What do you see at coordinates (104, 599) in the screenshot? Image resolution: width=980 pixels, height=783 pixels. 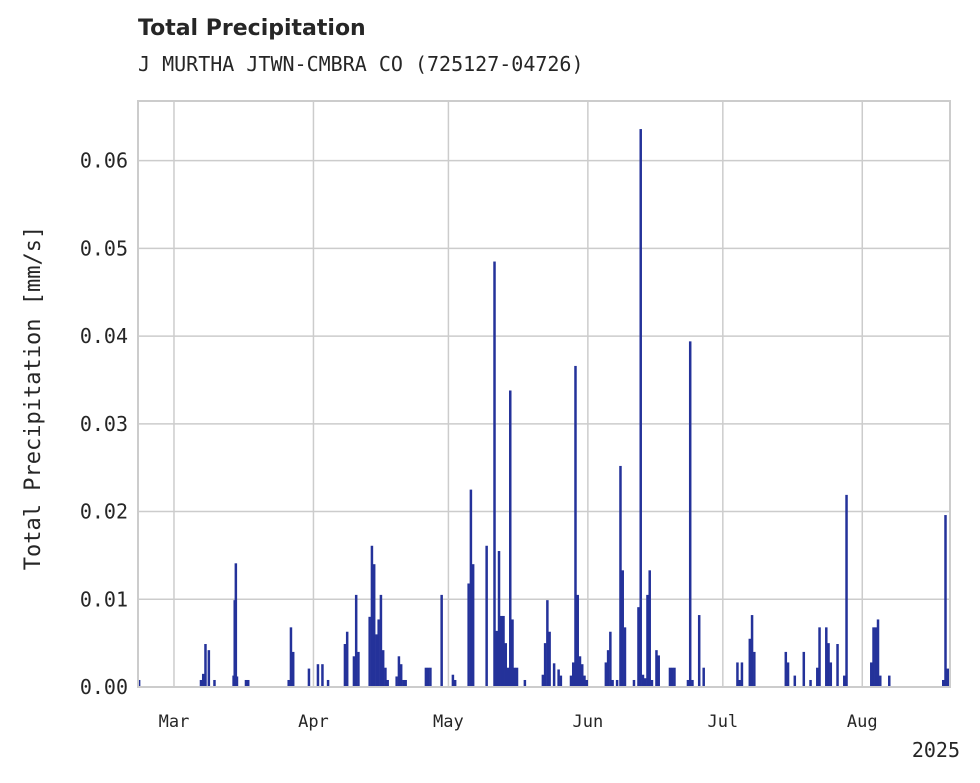 I see `y-tick-label: 0.01` at bounding box center [104, 599].